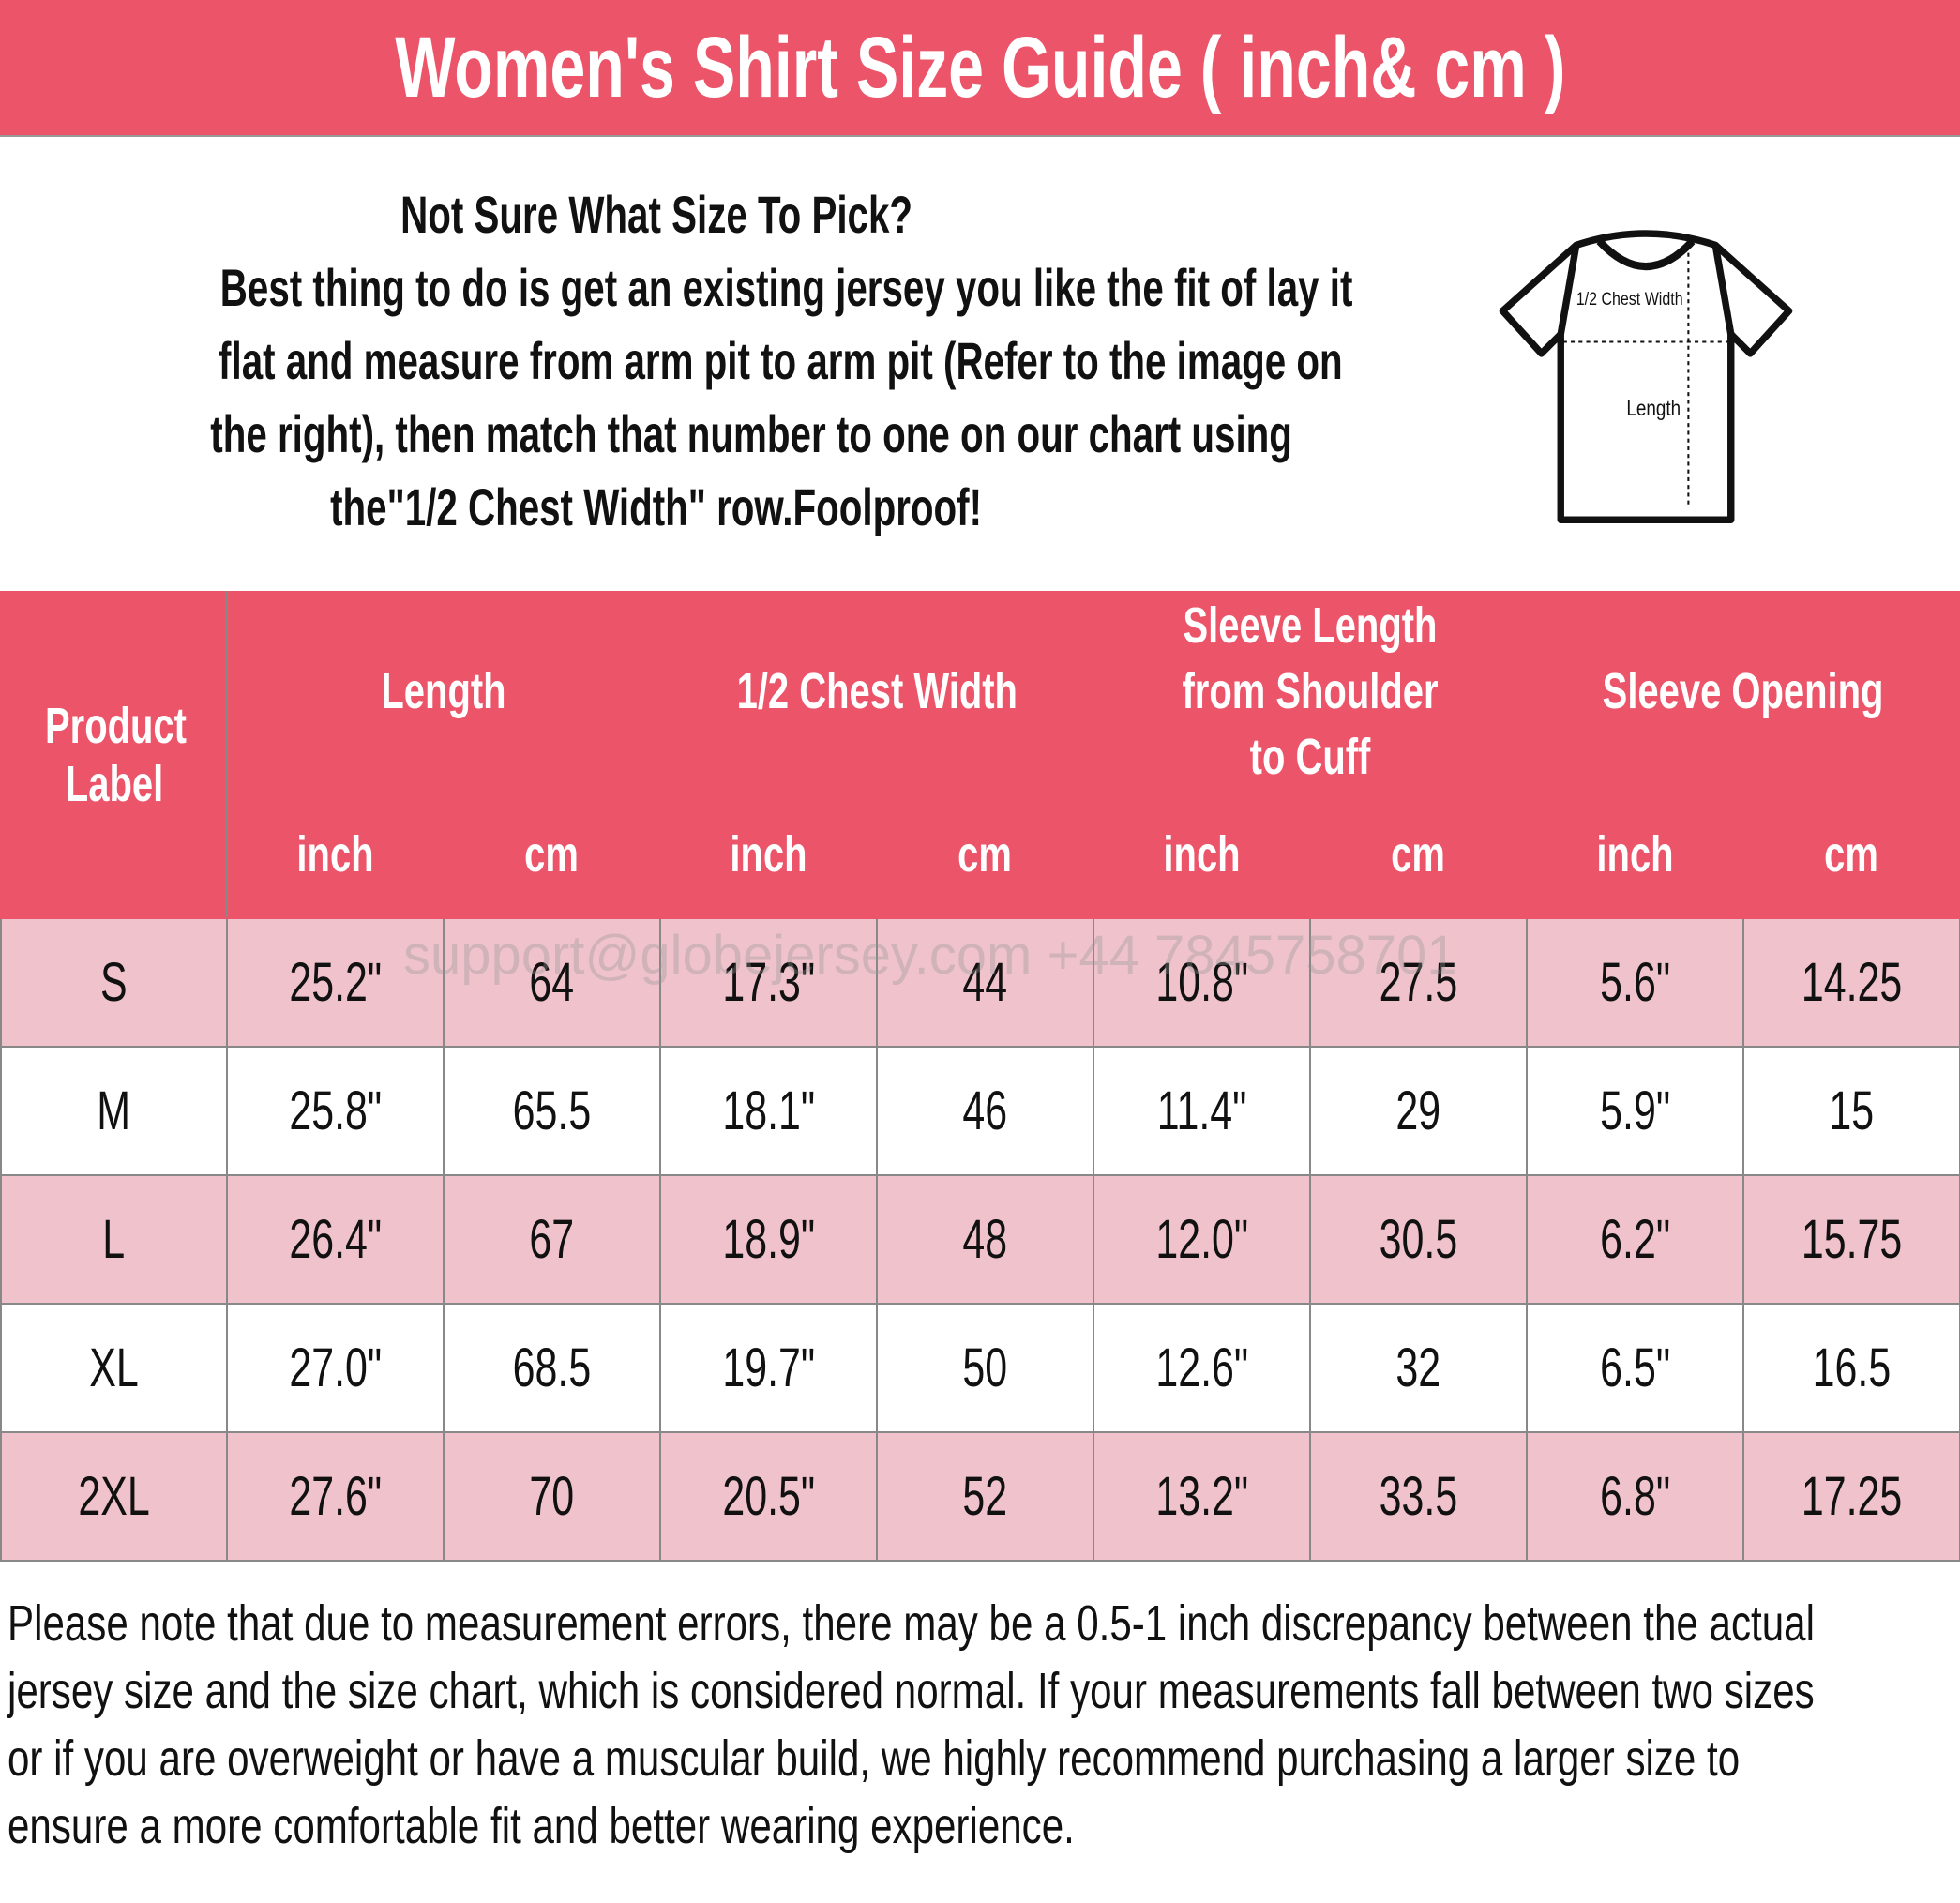 The width and height of the screenshot is (1960, 1903). Describe the element at coordinates (980, 68) in the screenshot. I see `page-title: Women's Shirt Size Guide ( inch& cm )` at that location.